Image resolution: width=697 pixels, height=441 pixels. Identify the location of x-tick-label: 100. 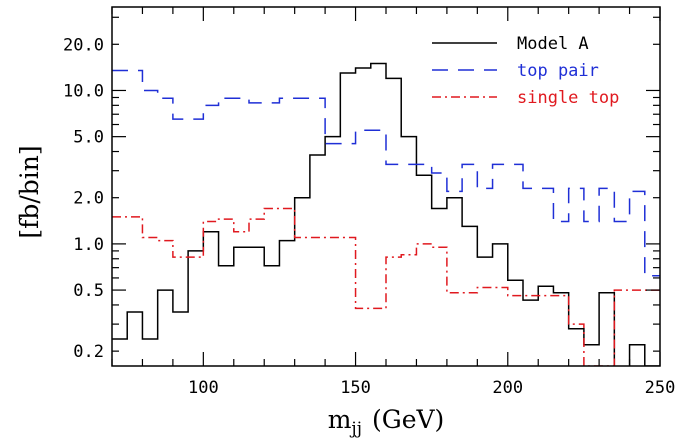
(203, 388).